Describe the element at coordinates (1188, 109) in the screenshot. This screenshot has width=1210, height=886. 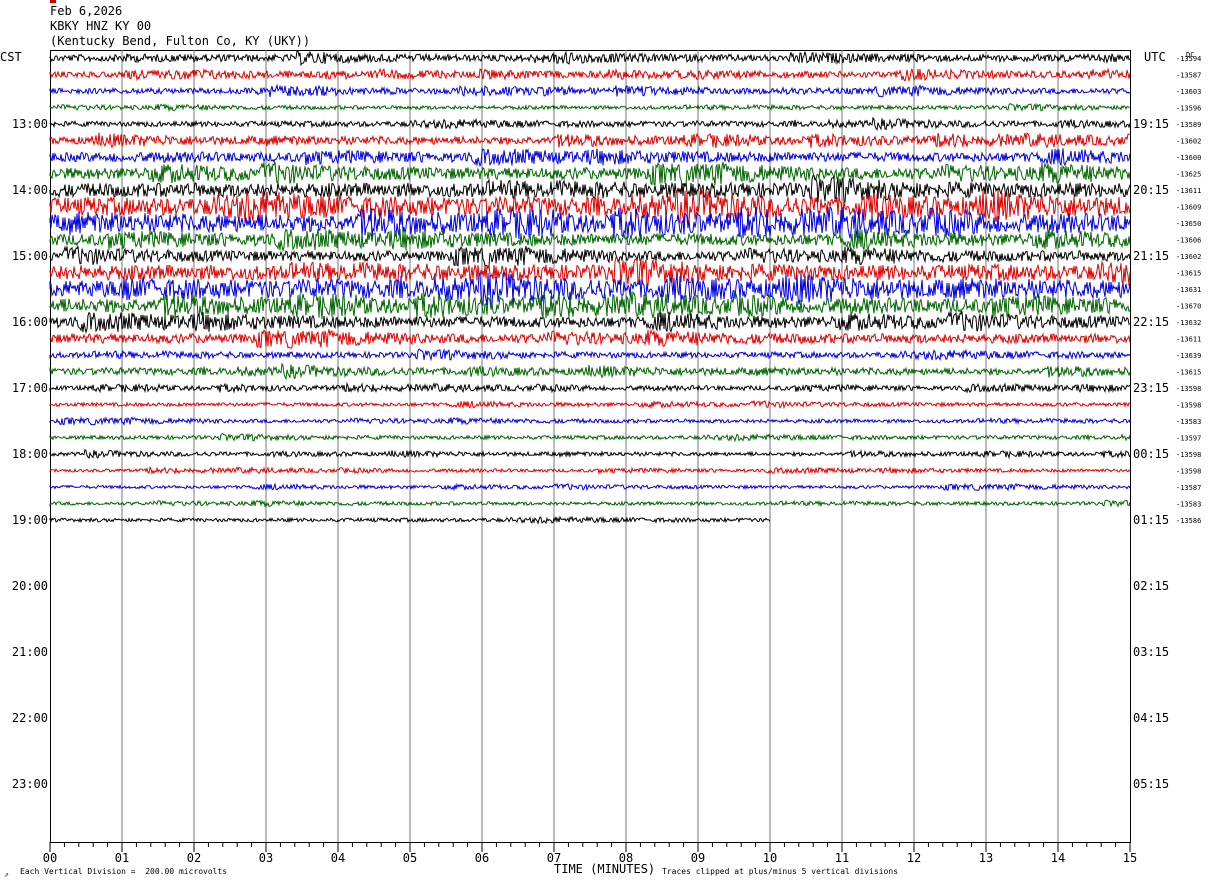
I see `dc-offset-label: -13596` at that location.